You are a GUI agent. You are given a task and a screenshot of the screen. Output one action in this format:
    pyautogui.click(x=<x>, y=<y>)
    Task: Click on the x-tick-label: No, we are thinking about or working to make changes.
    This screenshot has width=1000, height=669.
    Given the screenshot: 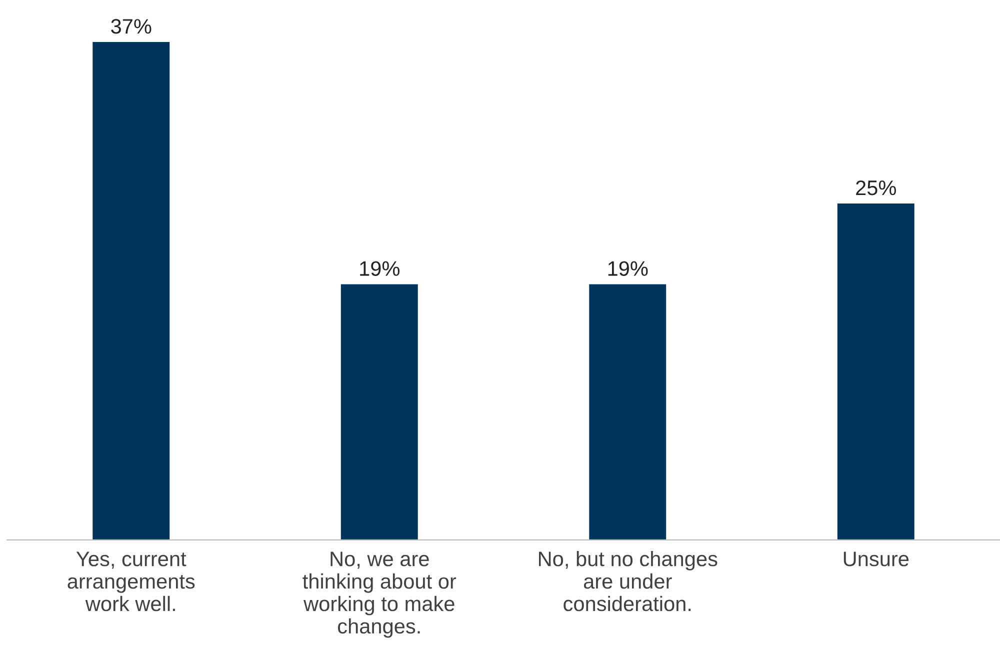 What is the action you would take?
    pyautogui.click(x=379, y=595)
    